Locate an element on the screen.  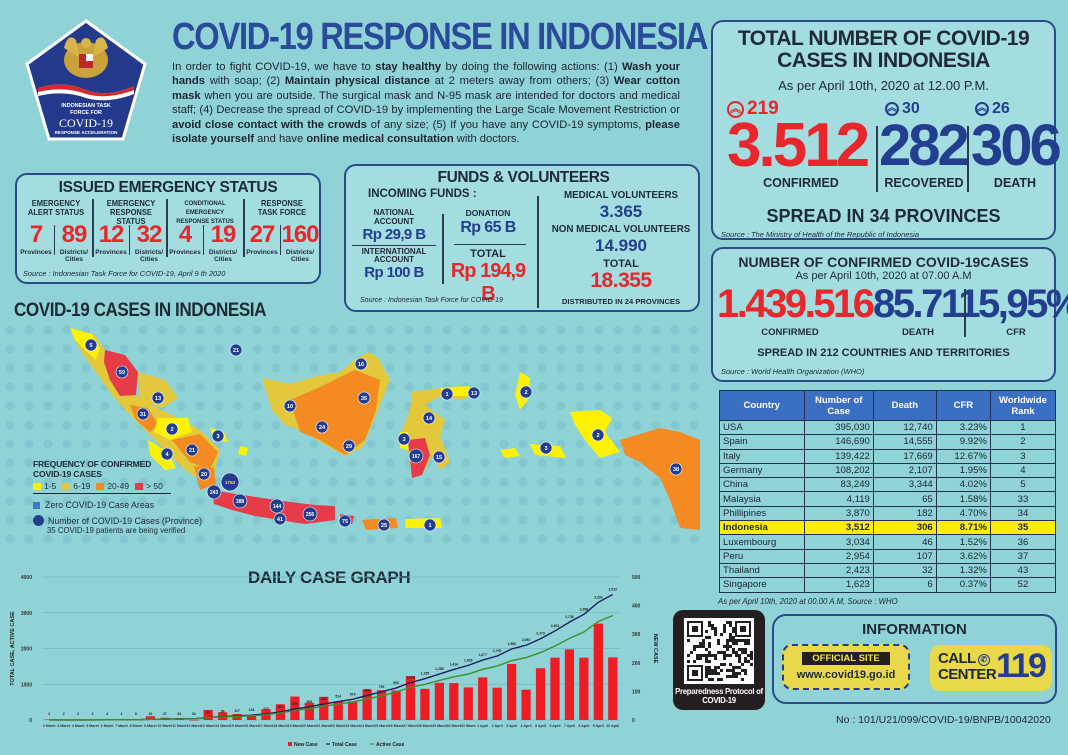
emphasis-text: avoid close contact with the crowds is located at coordinates (269, 124).